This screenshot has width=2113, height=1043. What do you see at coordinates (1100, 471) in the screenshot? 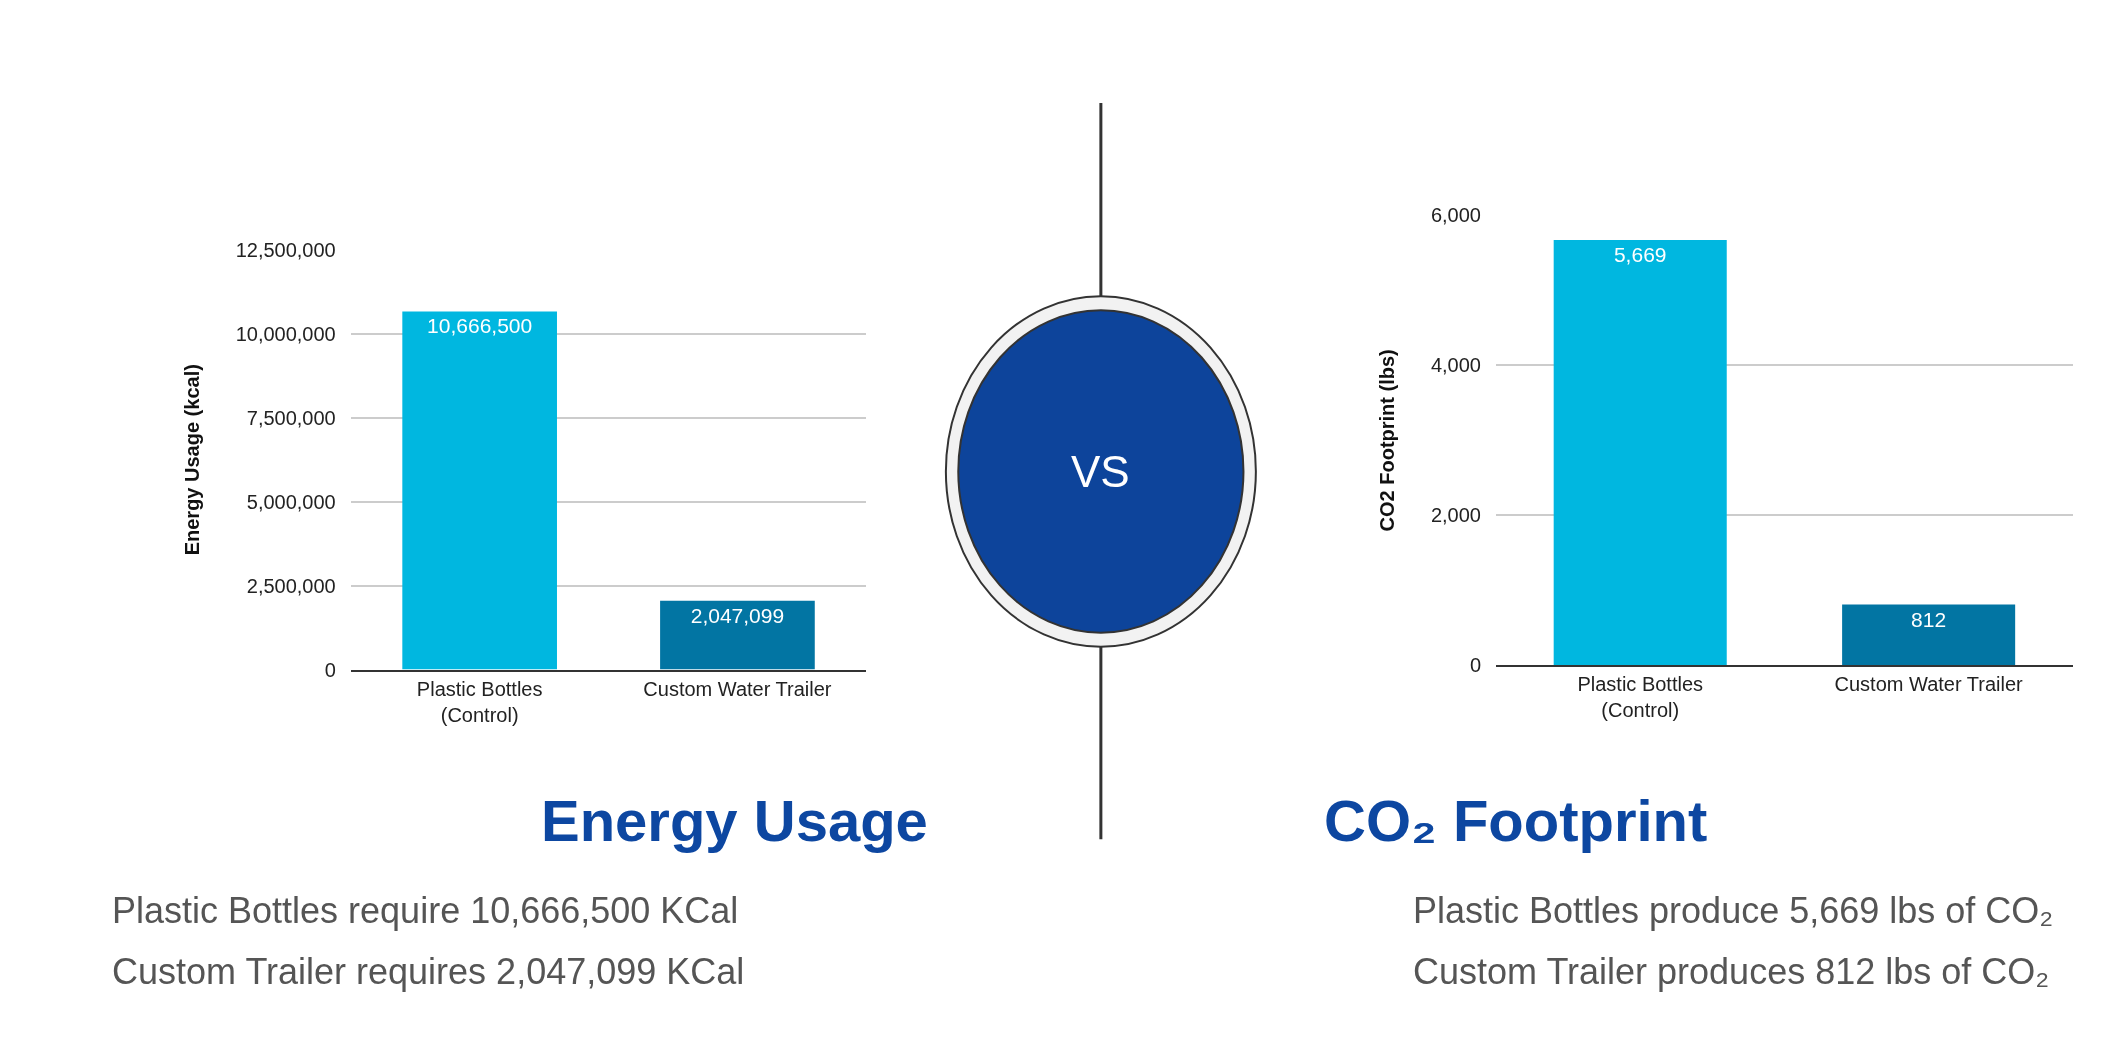
I see `text: VS` at bounding box center [1100, 471].